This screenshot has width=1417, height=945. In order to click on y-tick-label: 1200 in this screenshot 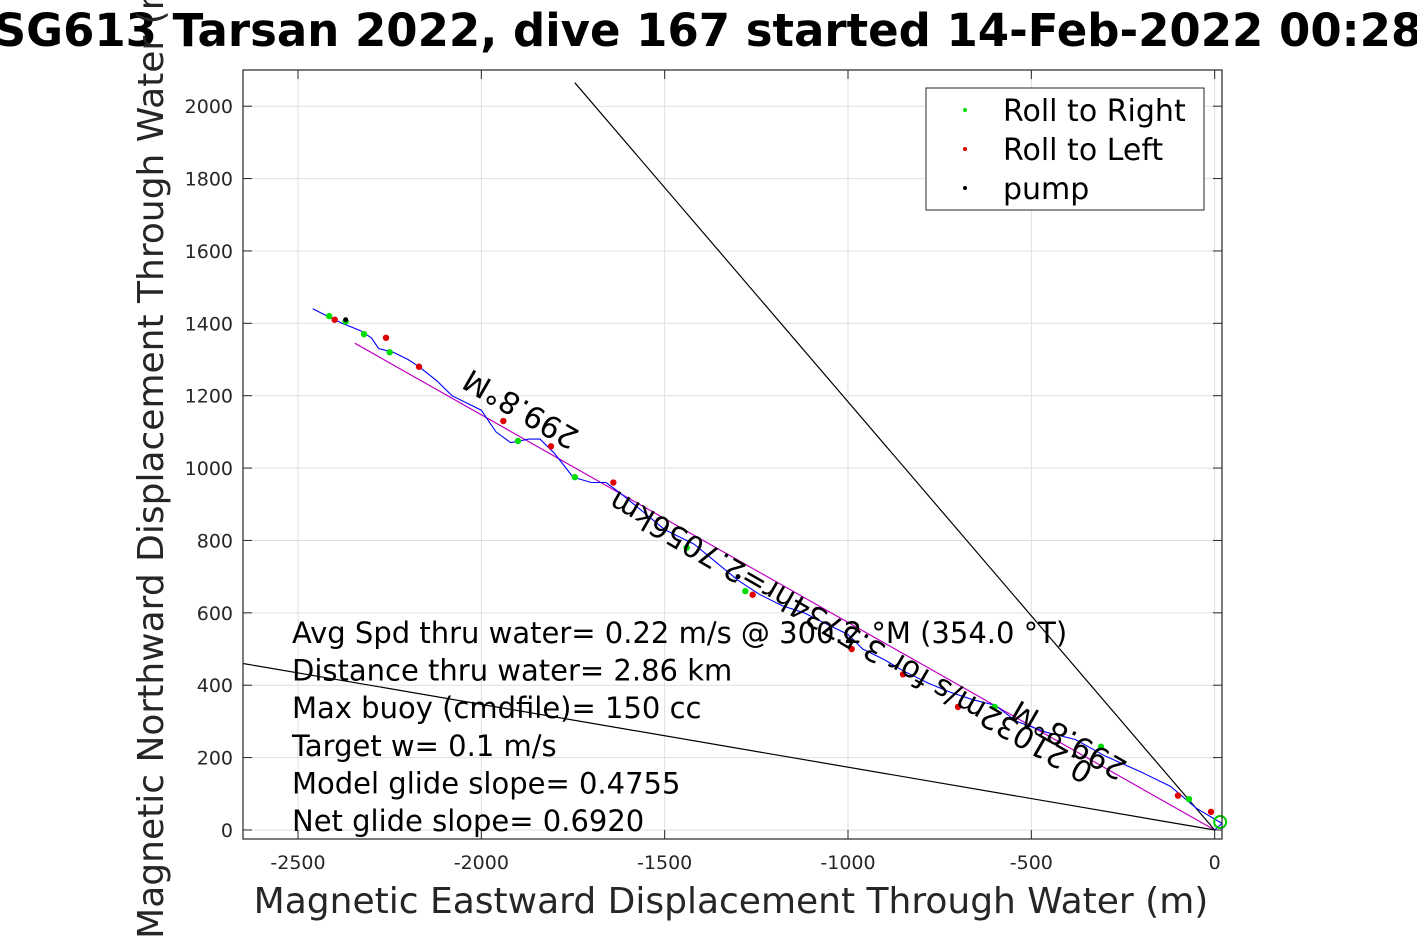, I will do `click(209, 397)`.